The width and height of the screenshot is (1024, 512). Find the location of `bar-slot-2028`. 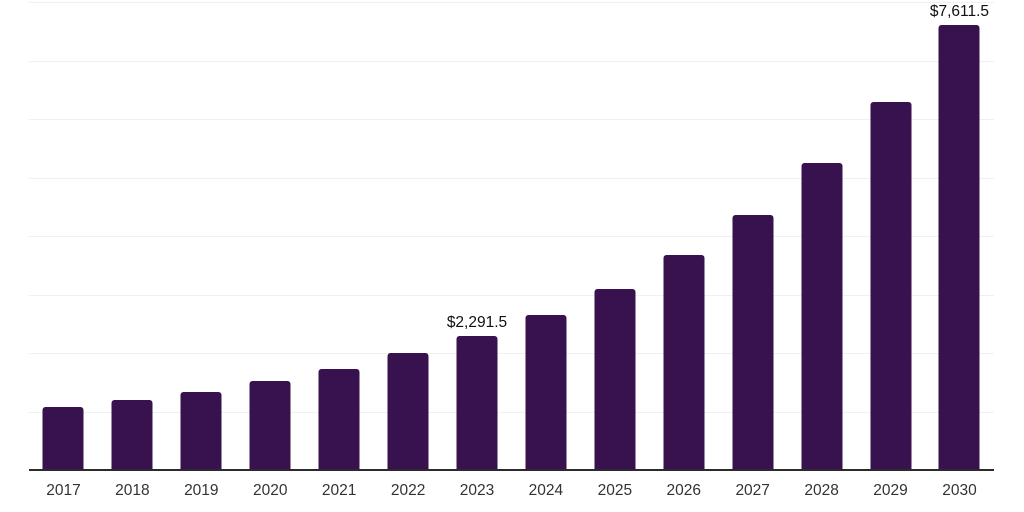

bar-slot-2028 is located at coordinates (821, 235).